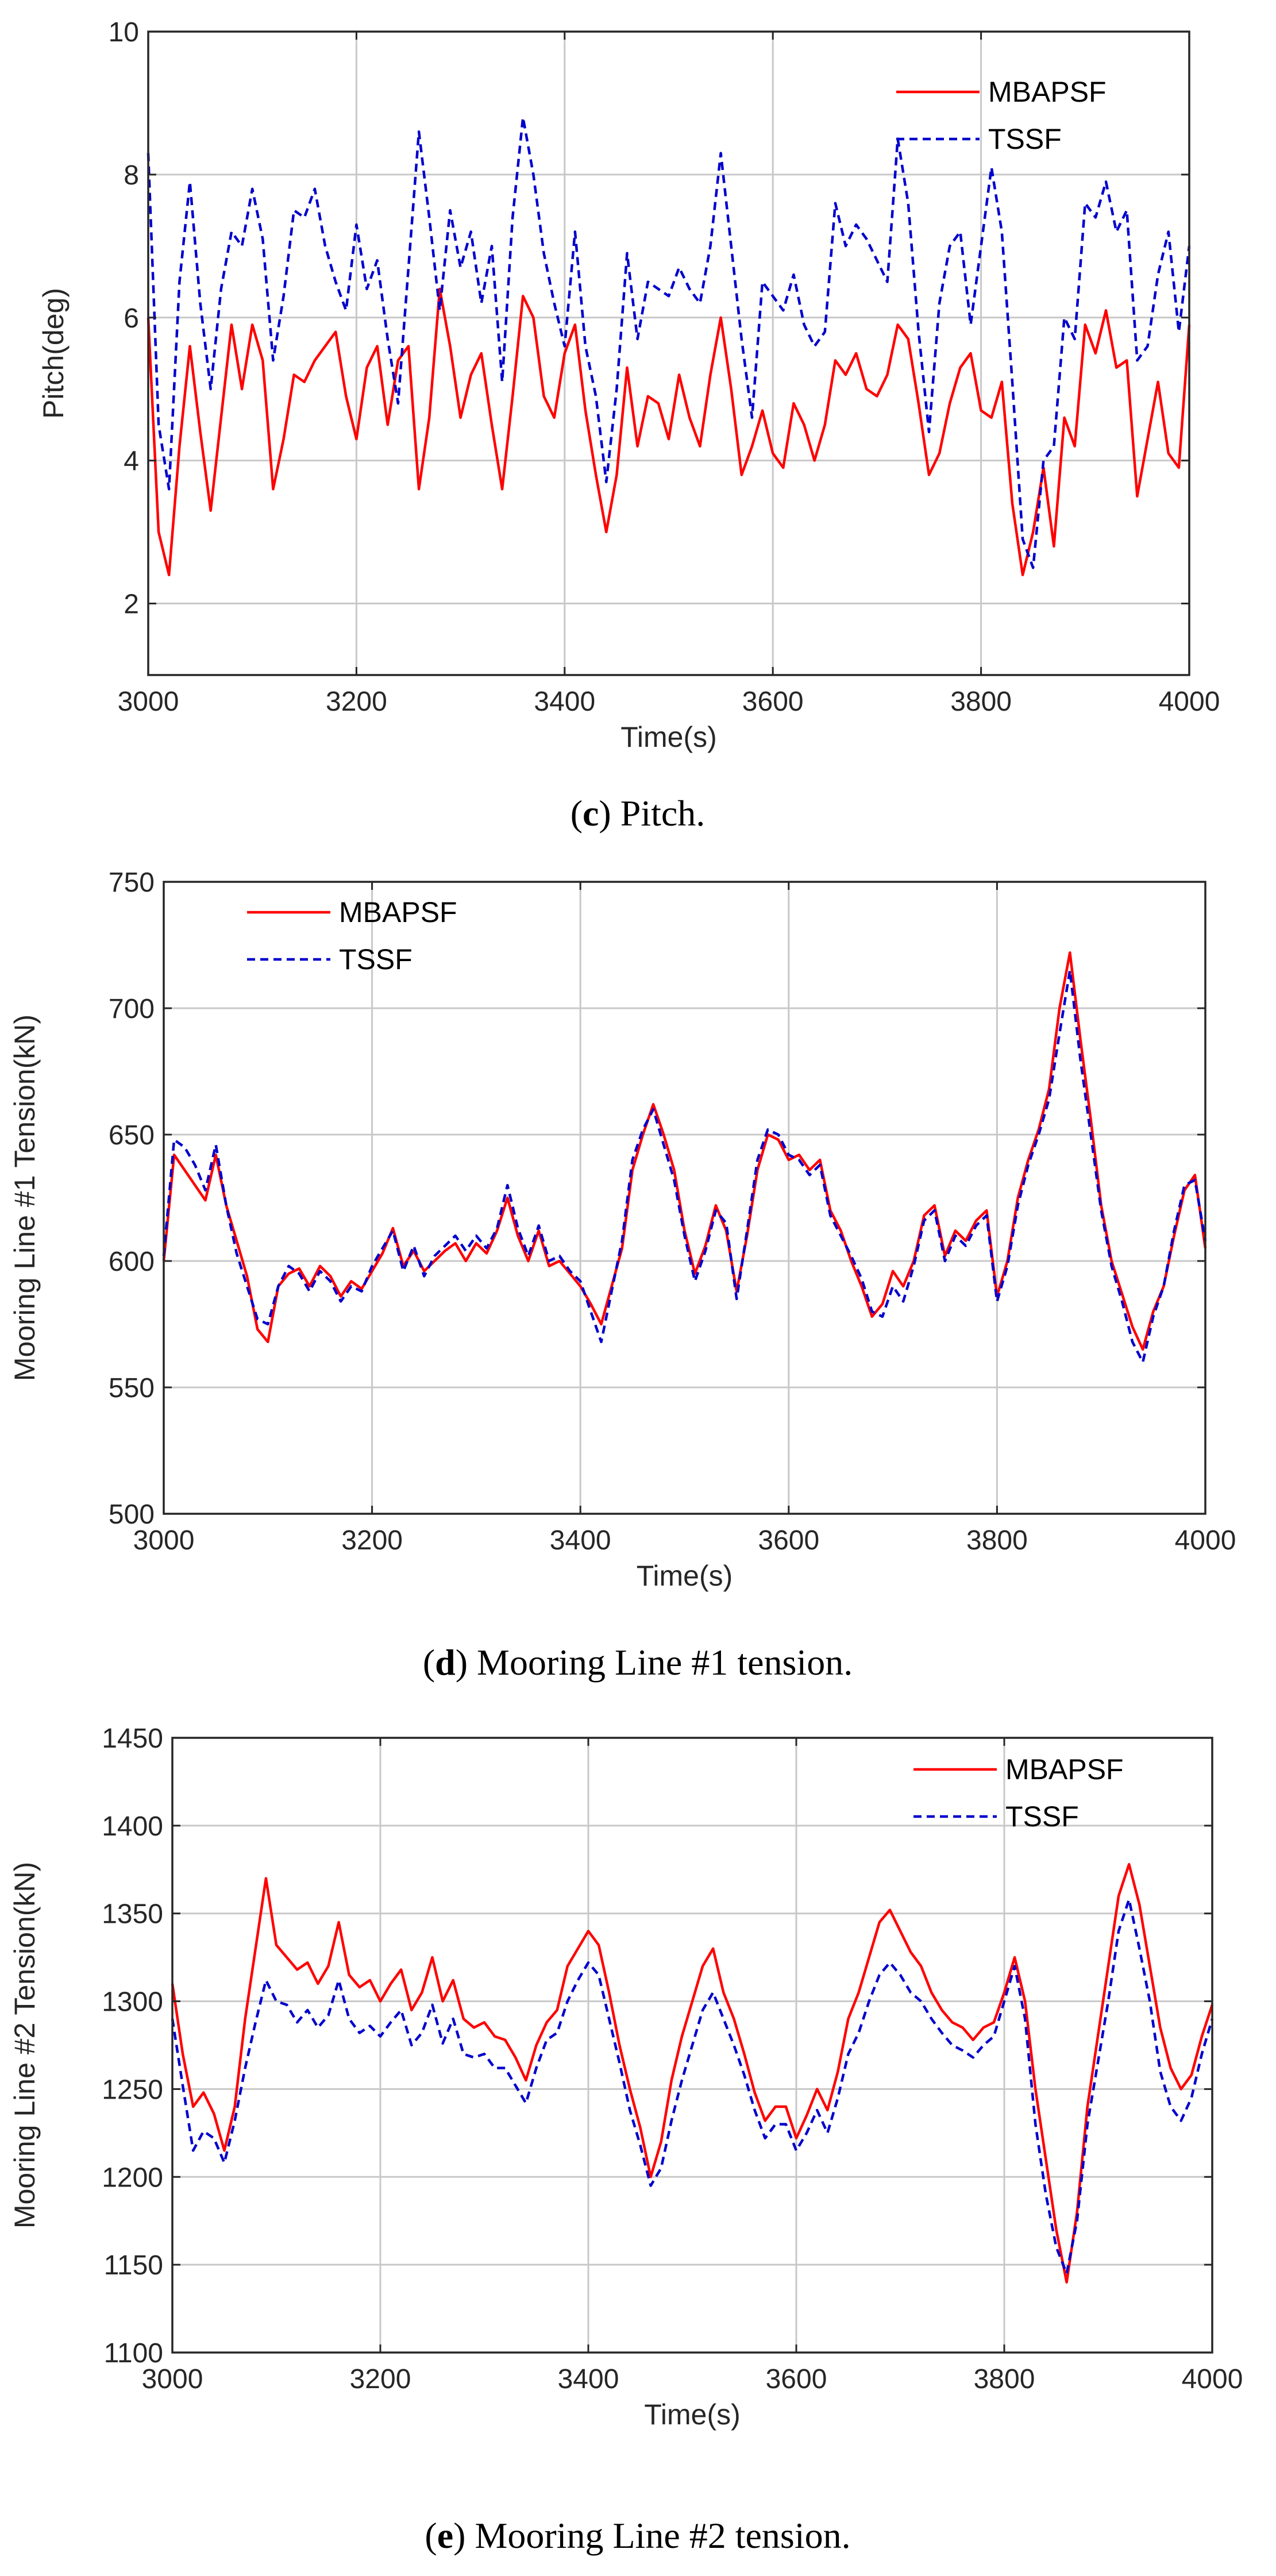 The image size is (1276, 2576). What do you see at coordinates (25, 2045) in the screenshot?
I see `y-axis-label: Mooring Line #2 Tension(kN)` at bounding box center [25, 2045].